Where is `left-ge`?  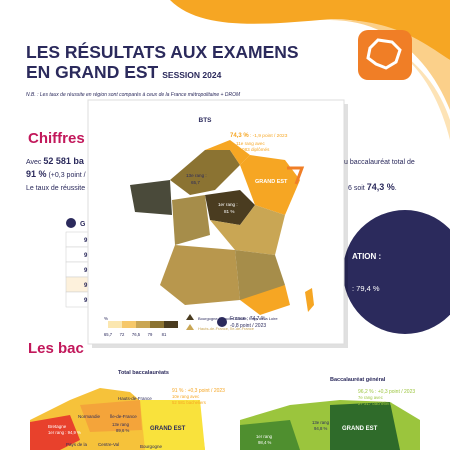 left-ge is located at coordinates (172, 425).